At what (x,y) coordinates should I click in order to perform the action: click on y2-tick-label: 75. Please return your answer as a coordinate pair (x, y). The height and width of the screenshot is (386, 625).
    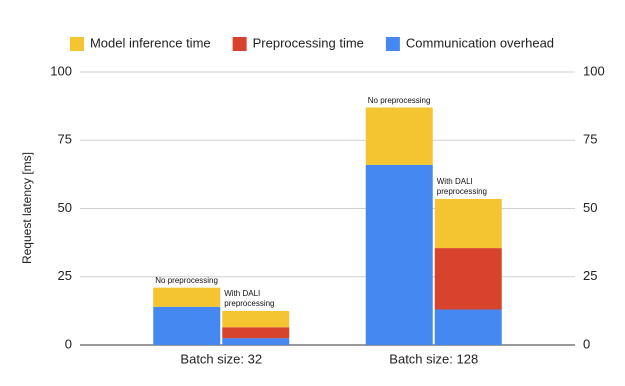
    Looking at the image, I should click on (590, 139).